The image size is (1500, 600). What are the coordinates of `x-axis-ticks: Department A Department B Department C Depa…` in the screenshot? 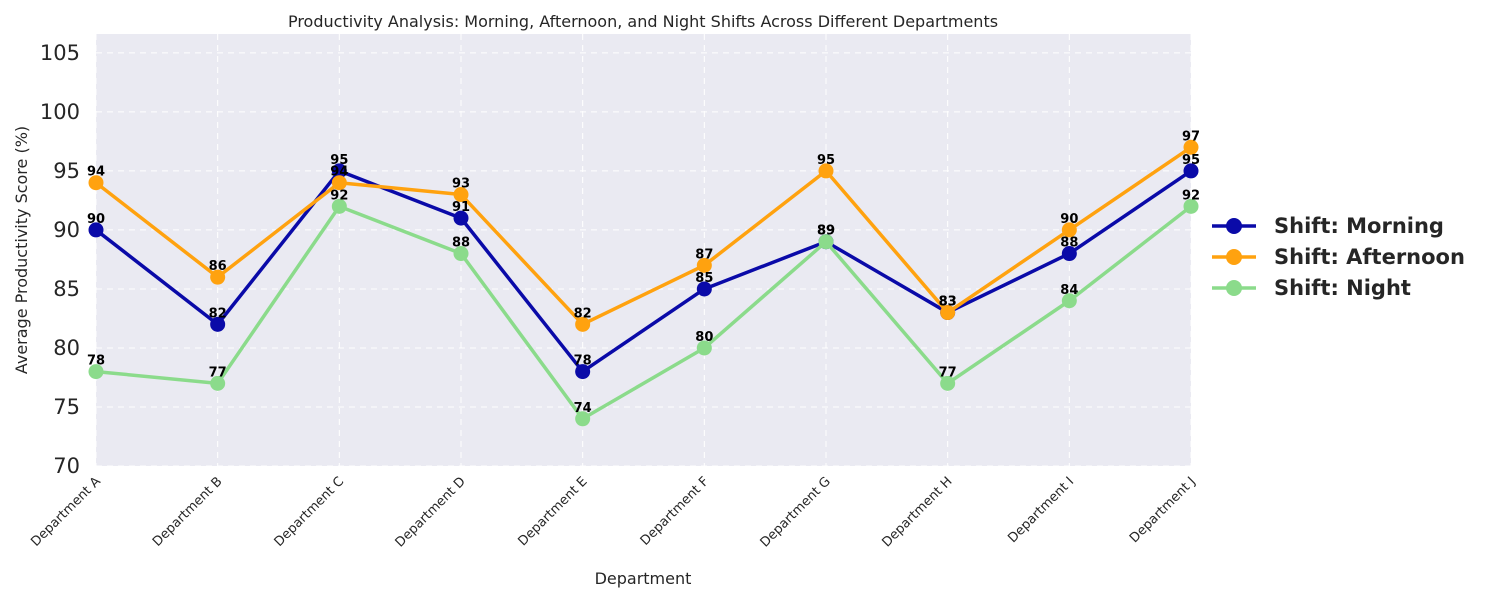 It's located at (613, 512).